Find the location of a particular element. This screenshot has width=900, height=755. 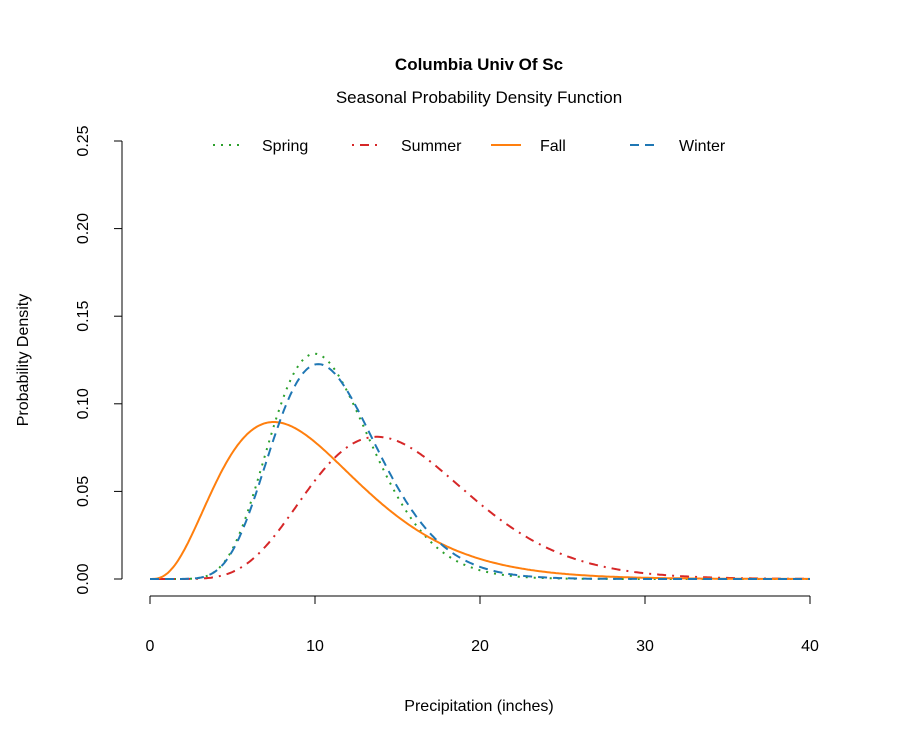

y-tick-label: 0.00 is located at coordinates (83, 578).